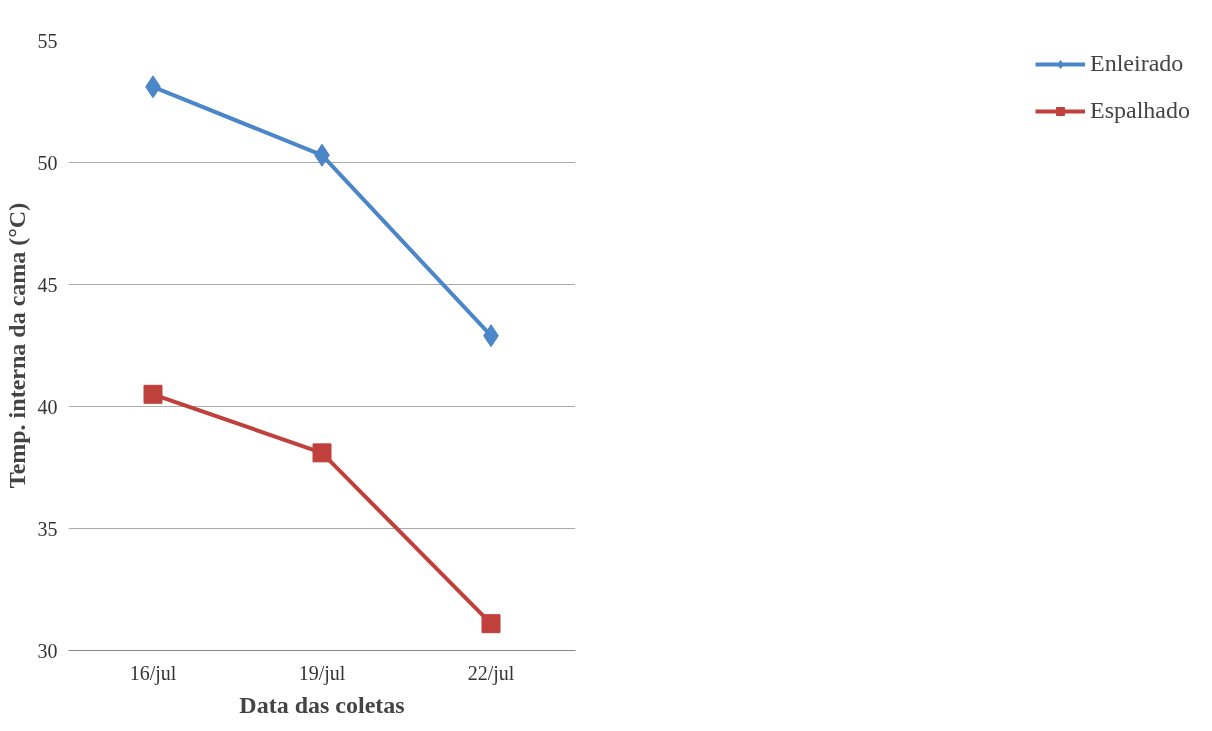 Image resolution: width=1212 pixels, height=731 pixels. What do you see at coordinates (47, 528) in the screenshot?
I see `y-tick-label: 35` at bounding box center [47, 528].